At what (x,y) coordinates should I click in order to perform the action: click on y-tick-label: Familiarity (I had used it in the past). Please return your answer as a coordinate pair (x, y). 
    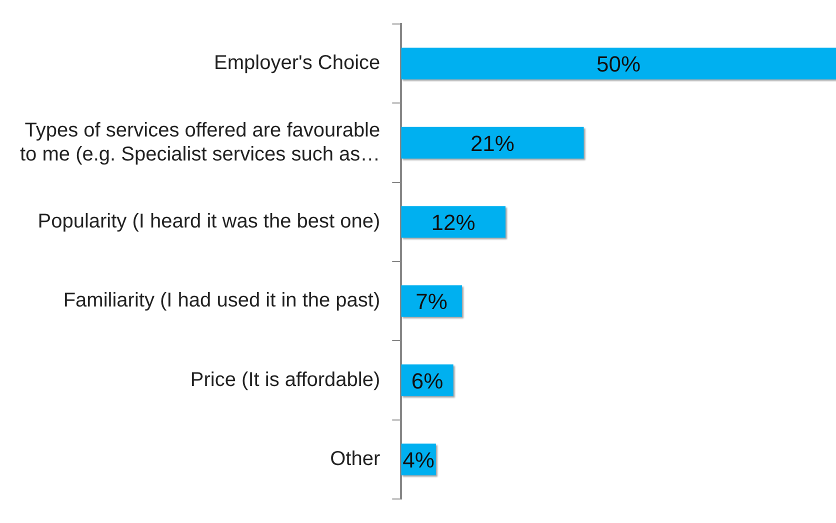
    Looking at the image, I should click on (221, 301).